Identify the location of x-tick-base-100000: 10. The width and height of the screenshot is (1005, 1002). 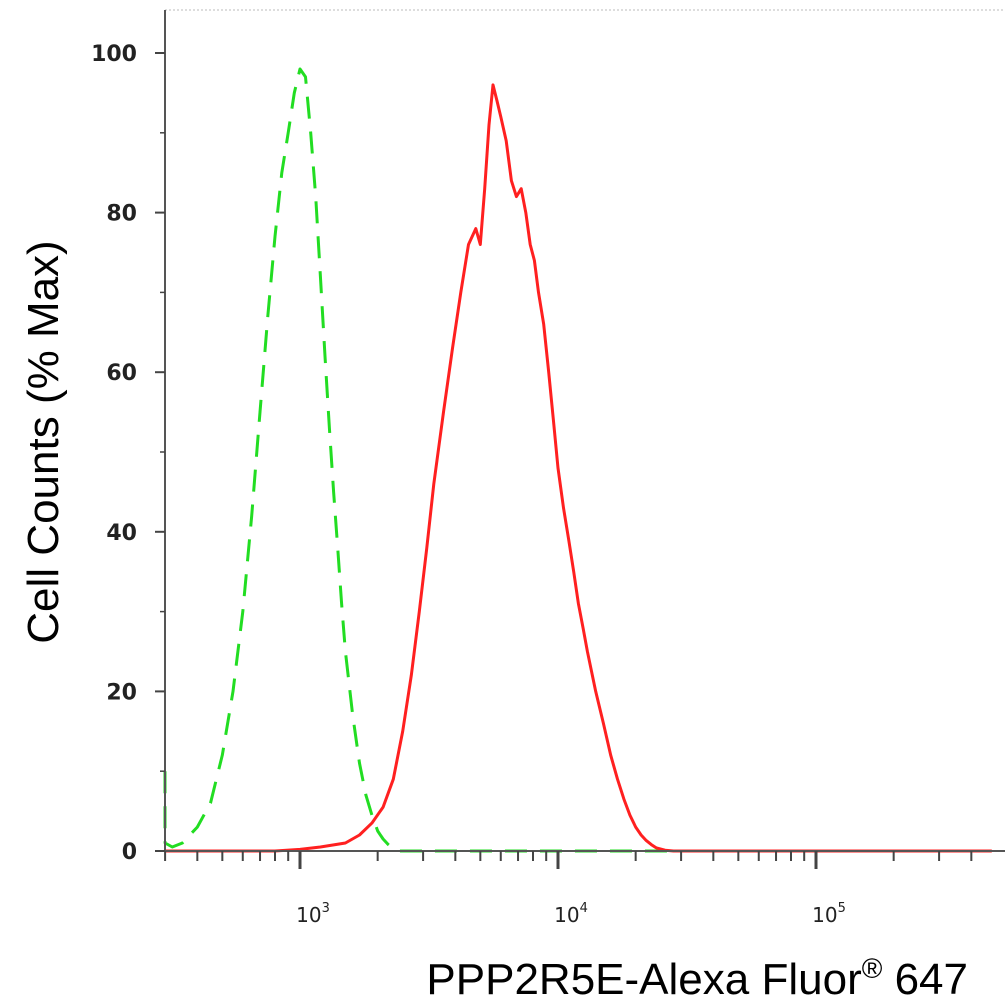
(824, 915).